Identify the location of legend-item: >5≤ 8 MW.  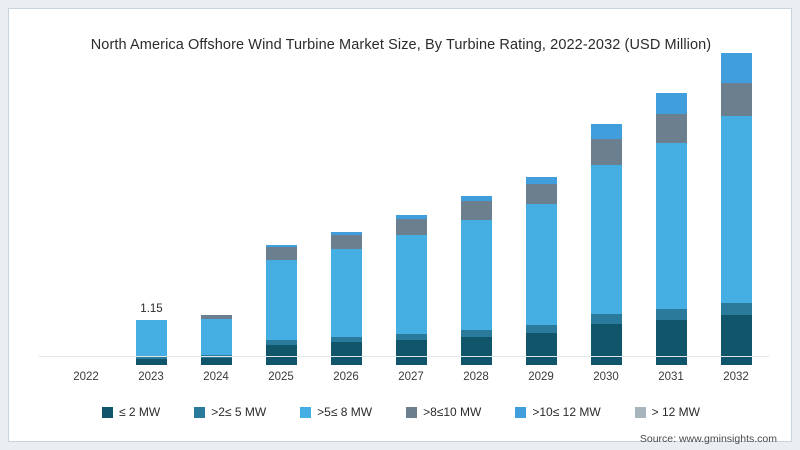
(336, 412).